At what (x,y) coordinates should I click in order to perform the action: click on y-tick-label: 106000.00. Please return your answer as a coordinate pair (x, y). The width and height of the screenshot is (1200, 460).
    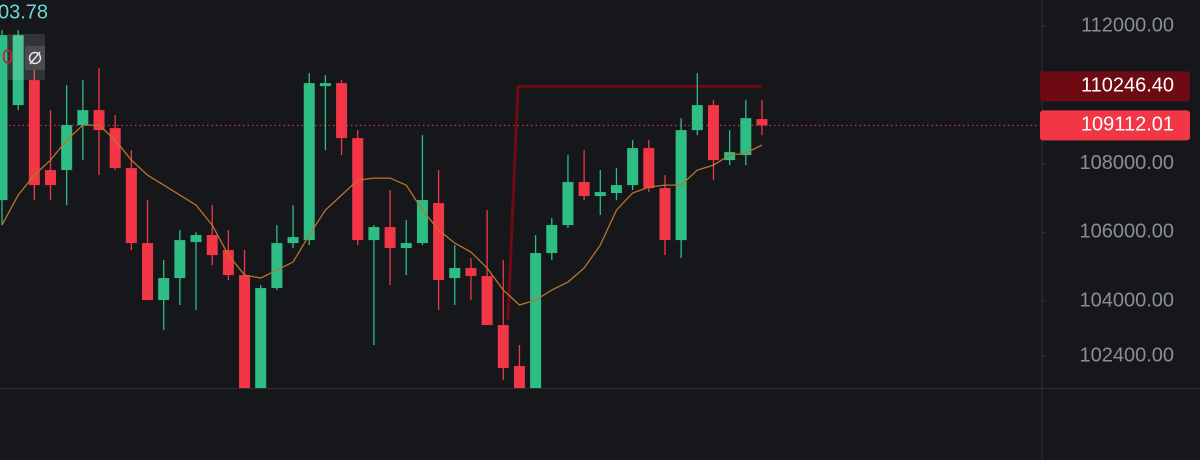
    Looking at the image, I should click on (1126, 232).